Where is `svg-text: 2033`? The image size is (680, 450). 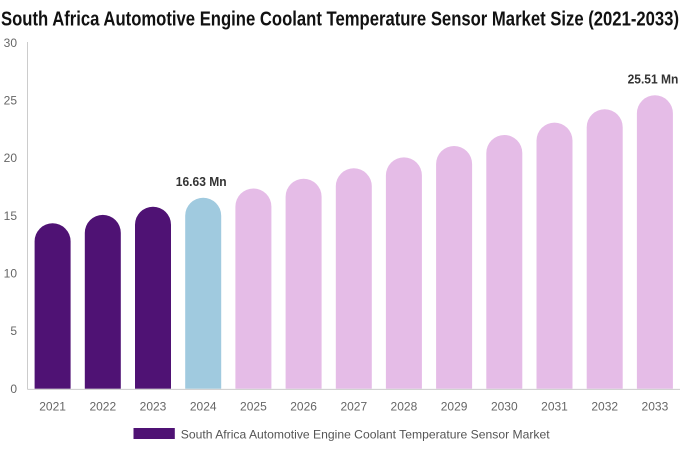 svg-text: 2033 is located at coordinates (655, 406).